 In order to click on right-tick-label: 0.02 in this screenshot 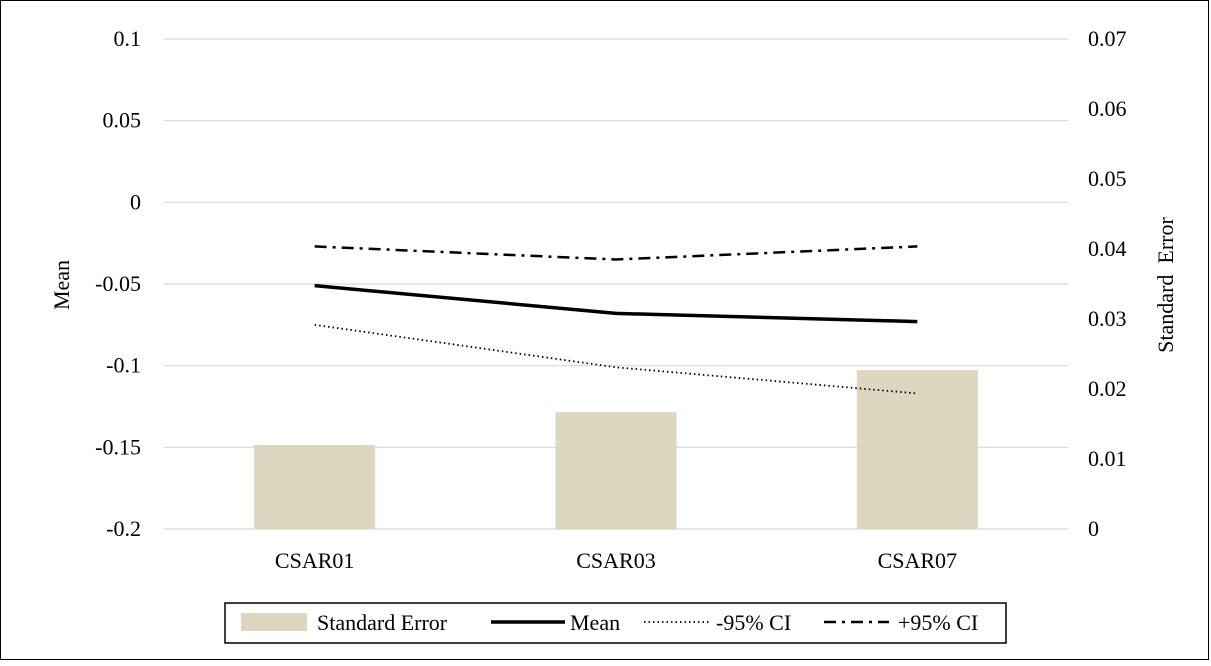, I will do `click(1107, 388)`.